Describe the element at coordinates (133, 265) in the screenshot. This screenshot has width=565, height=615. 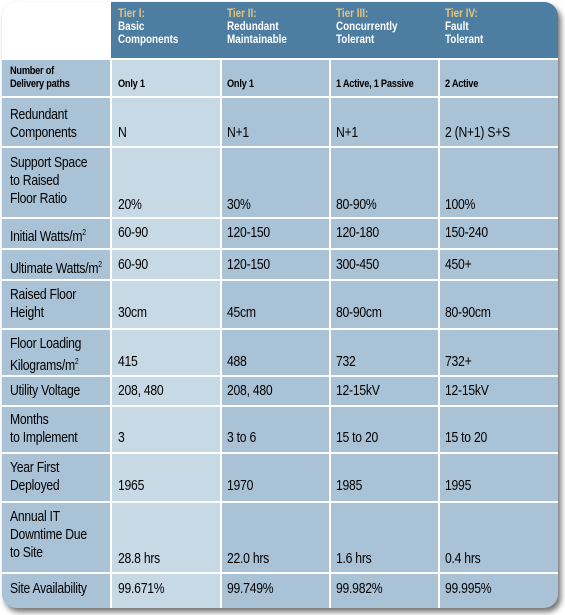
I see `cell-ultimate-watts-tier1: 60-90` at that location.